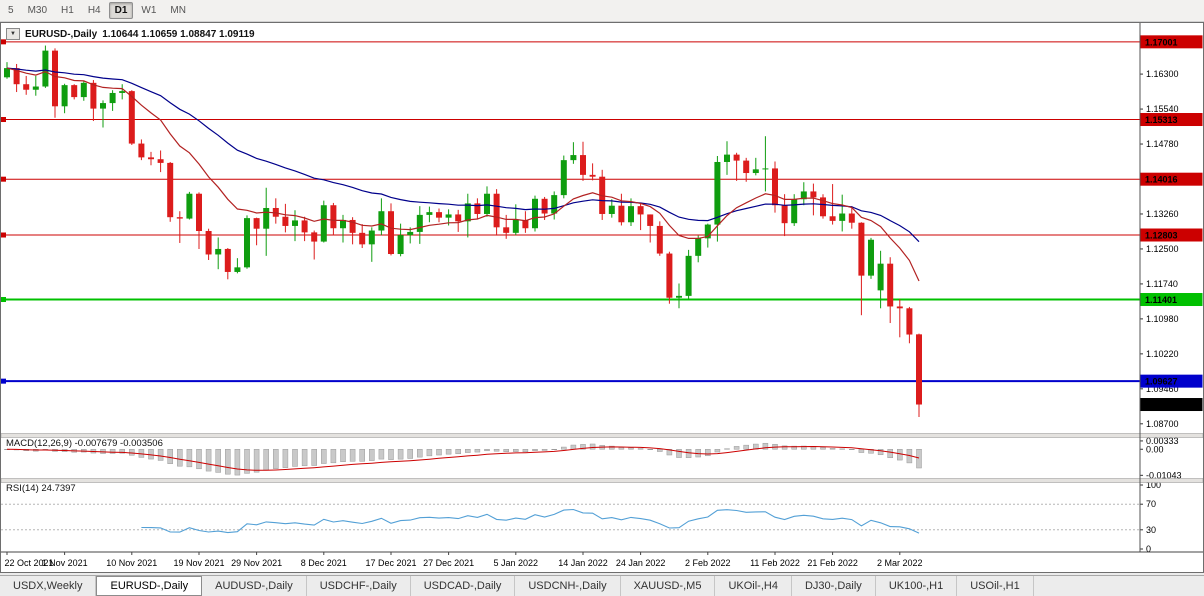  What do you see at coordinates (1162, 144) in the screenshot?
I see `svg-text: 1.14780` at bounding box center [1162, 144].